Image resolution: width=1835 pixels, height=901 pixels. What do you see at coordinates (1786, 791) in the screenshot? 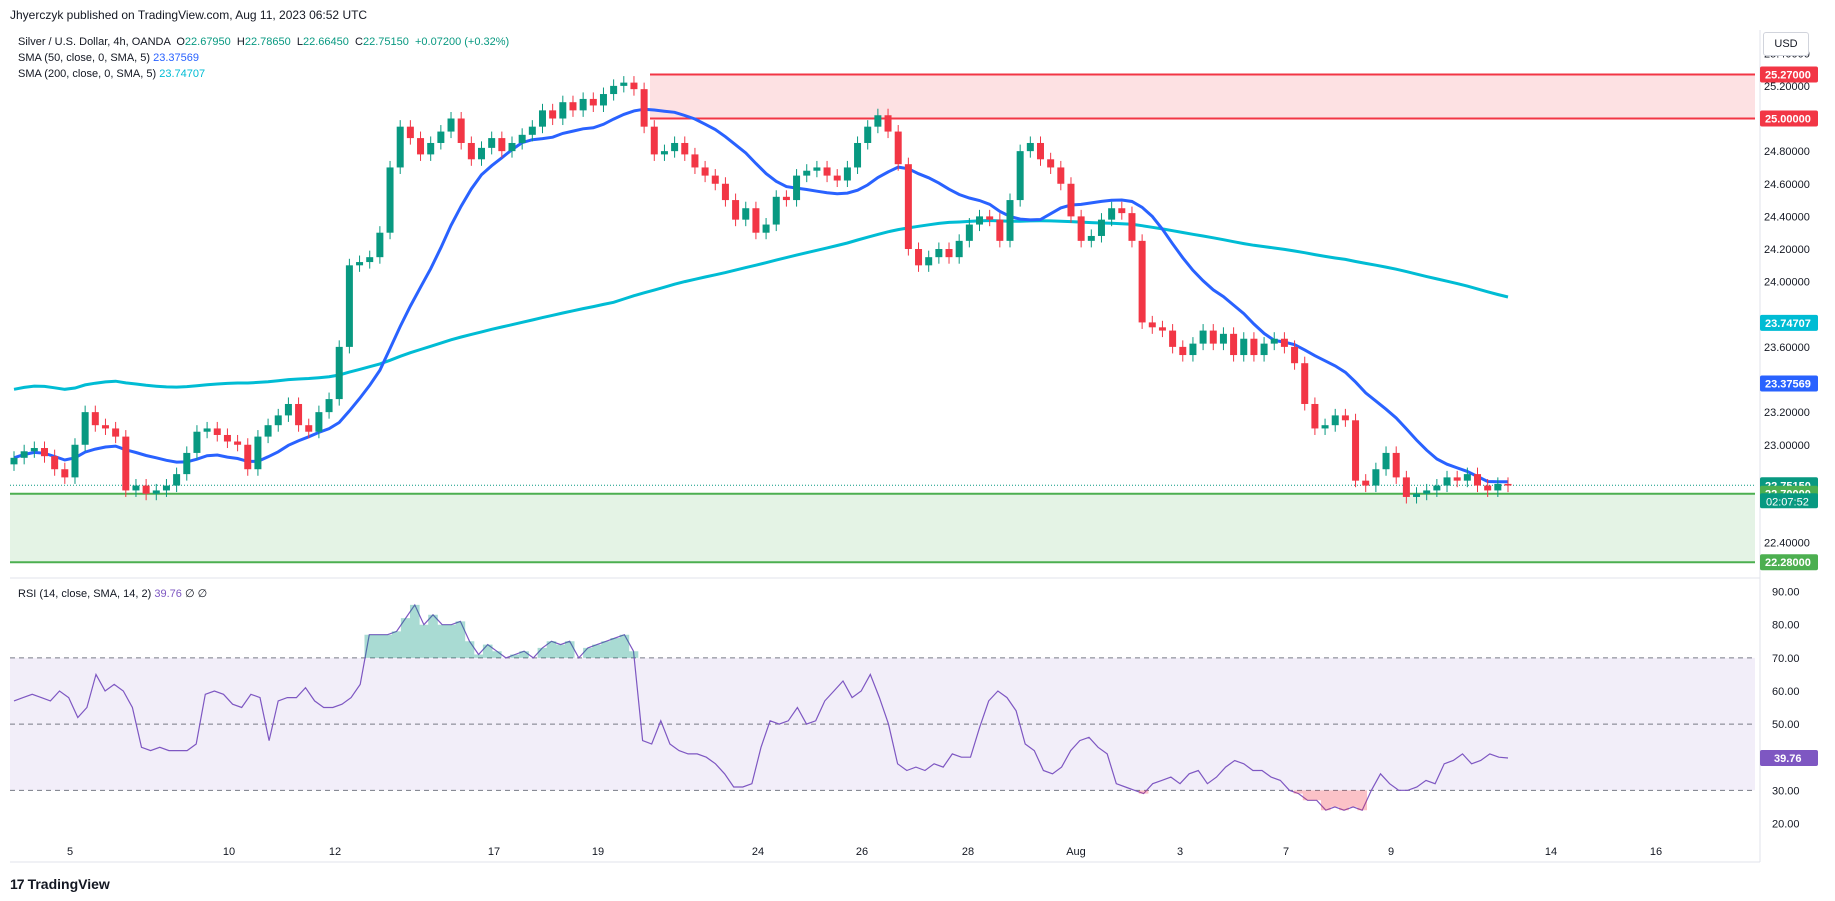
I see `rsi-tick-label: 30.00` at bounding box center [1786, 791].